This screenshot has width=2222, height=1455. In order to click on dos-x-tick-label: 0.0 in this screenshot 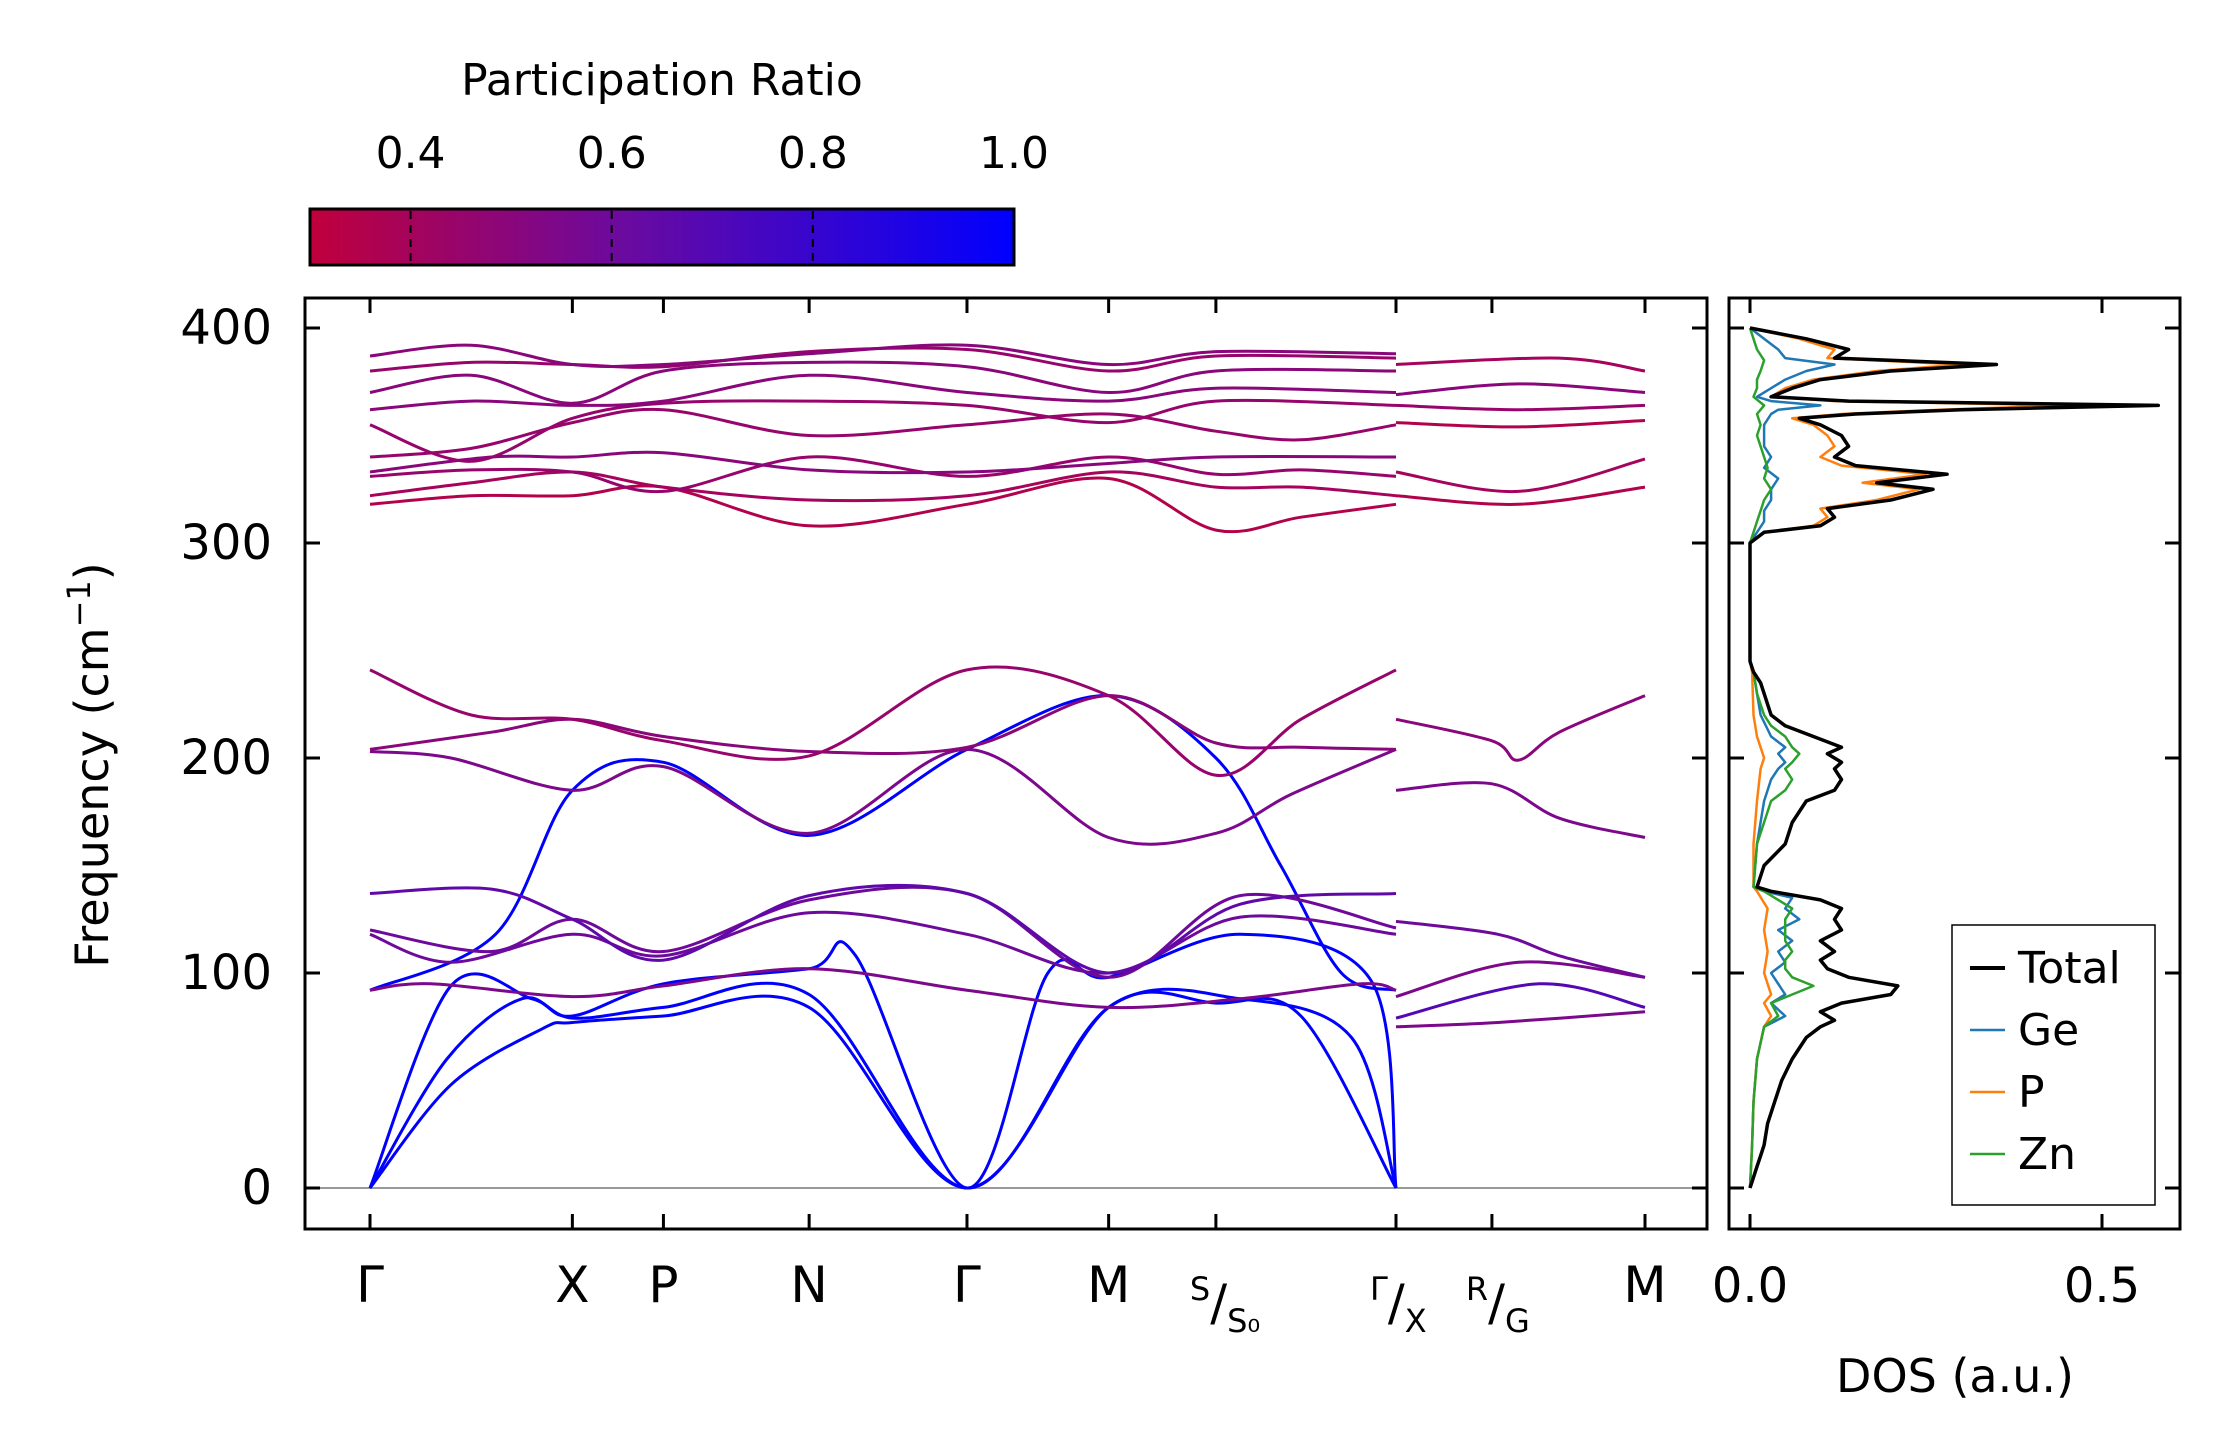, I will do `click(1750, 1286)`.